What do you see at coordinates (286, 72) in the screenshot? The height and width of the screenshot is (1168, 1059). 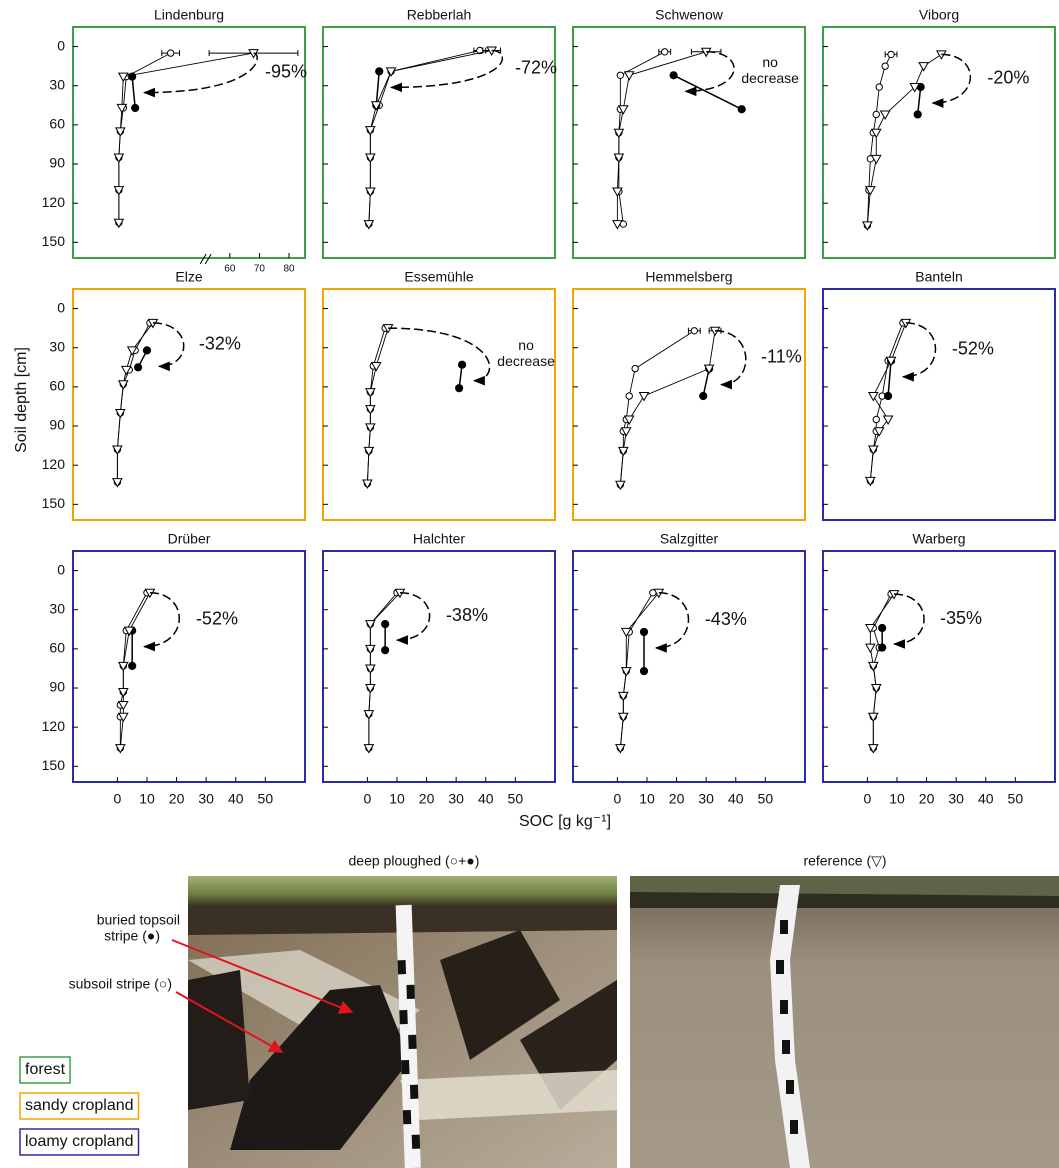 I see `change-label: -95%` at bounding box center [286, 72].